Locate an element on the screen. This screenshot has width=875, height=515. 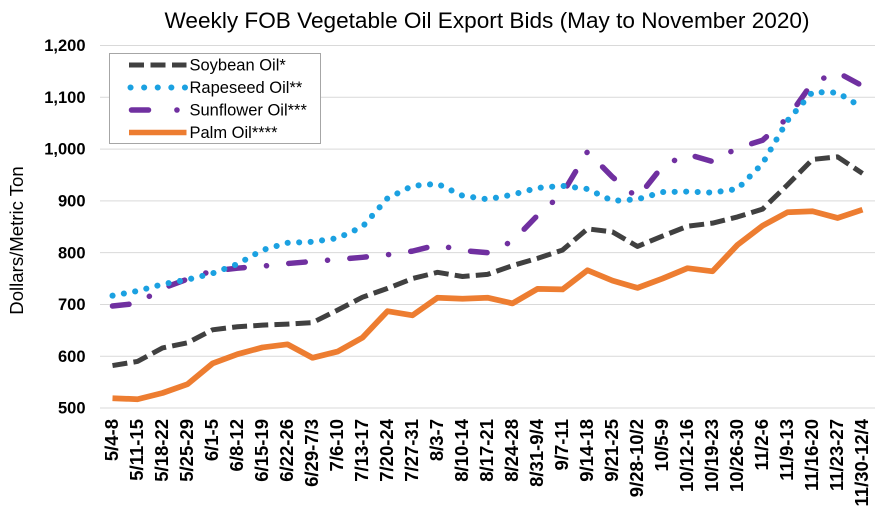
svg-text: 5/11-15 is located at coordinates (136, 450).